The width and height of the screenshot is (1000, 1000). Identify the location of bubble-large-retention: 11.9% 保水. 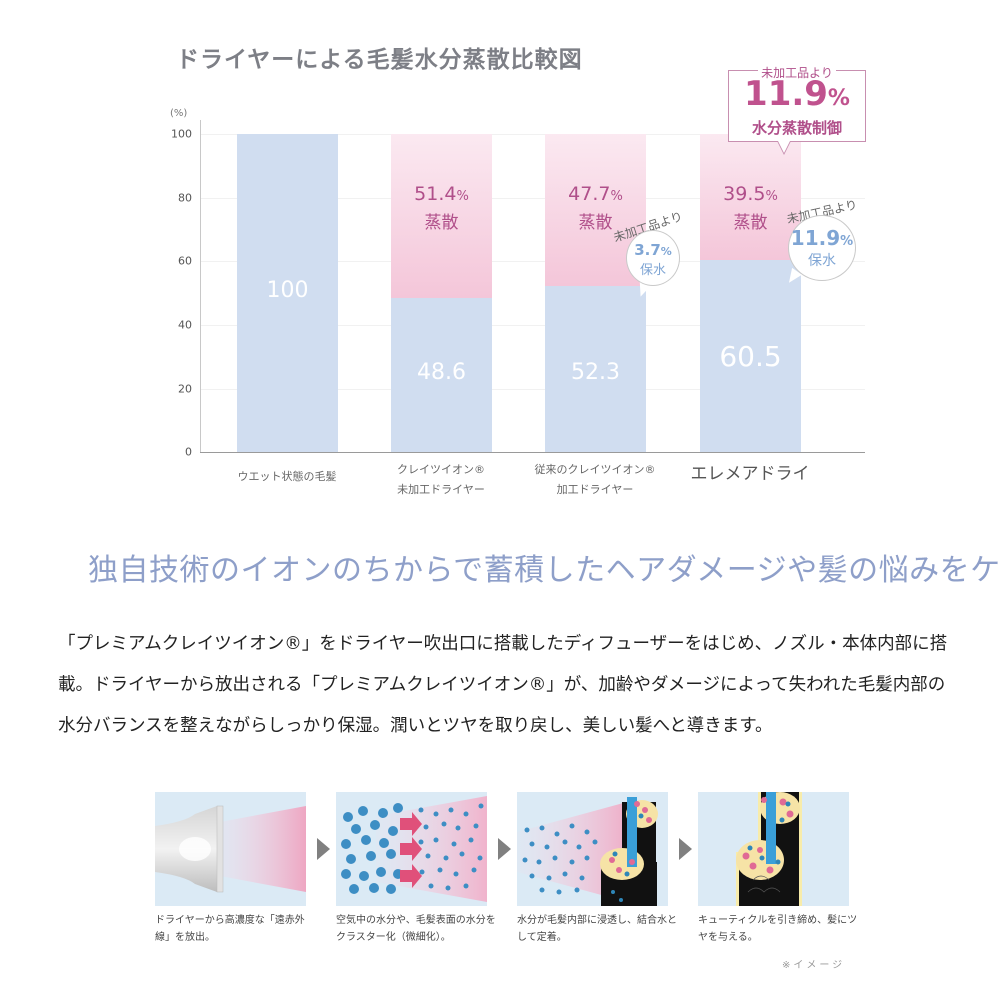
(822, 248).